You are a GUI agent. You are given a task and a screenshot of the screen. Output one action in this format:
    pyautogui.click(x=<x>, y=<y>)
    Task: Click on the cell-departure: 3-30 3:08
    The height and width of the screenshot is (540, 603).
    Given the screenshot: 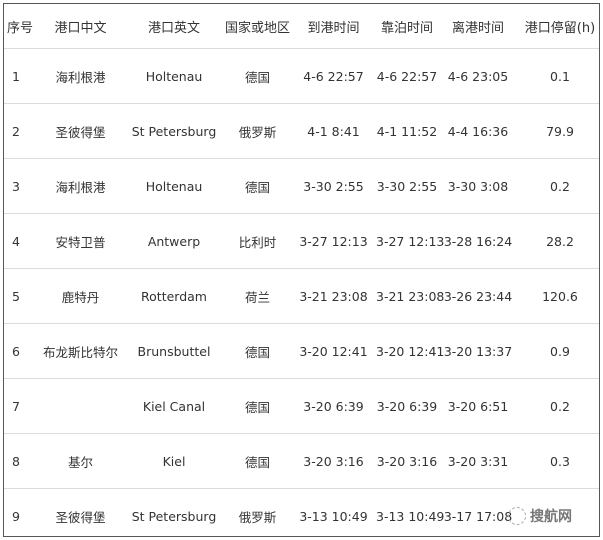 What is the action you would take?
    pyautogui.click(x=478, y=186)
    